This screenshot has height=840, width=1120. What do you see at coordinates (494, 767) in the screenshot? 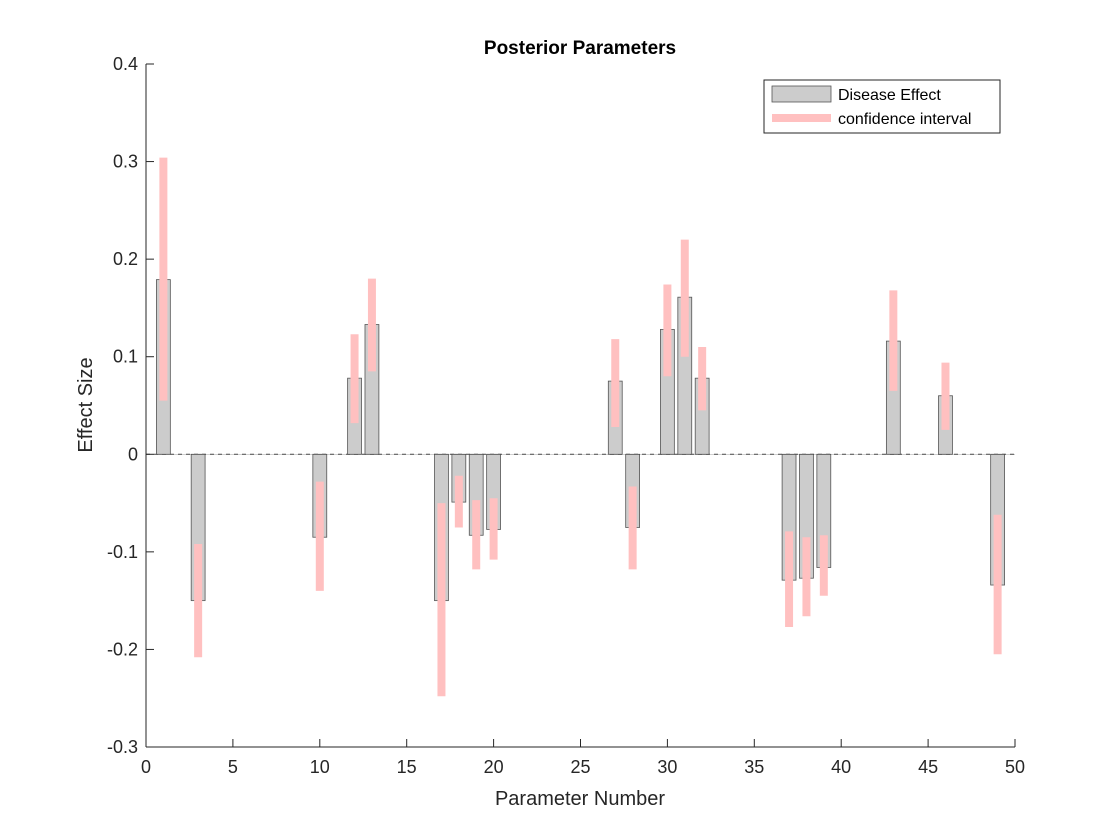
I see `x-tick-label-20: 20` at bounding box center [494, 767].